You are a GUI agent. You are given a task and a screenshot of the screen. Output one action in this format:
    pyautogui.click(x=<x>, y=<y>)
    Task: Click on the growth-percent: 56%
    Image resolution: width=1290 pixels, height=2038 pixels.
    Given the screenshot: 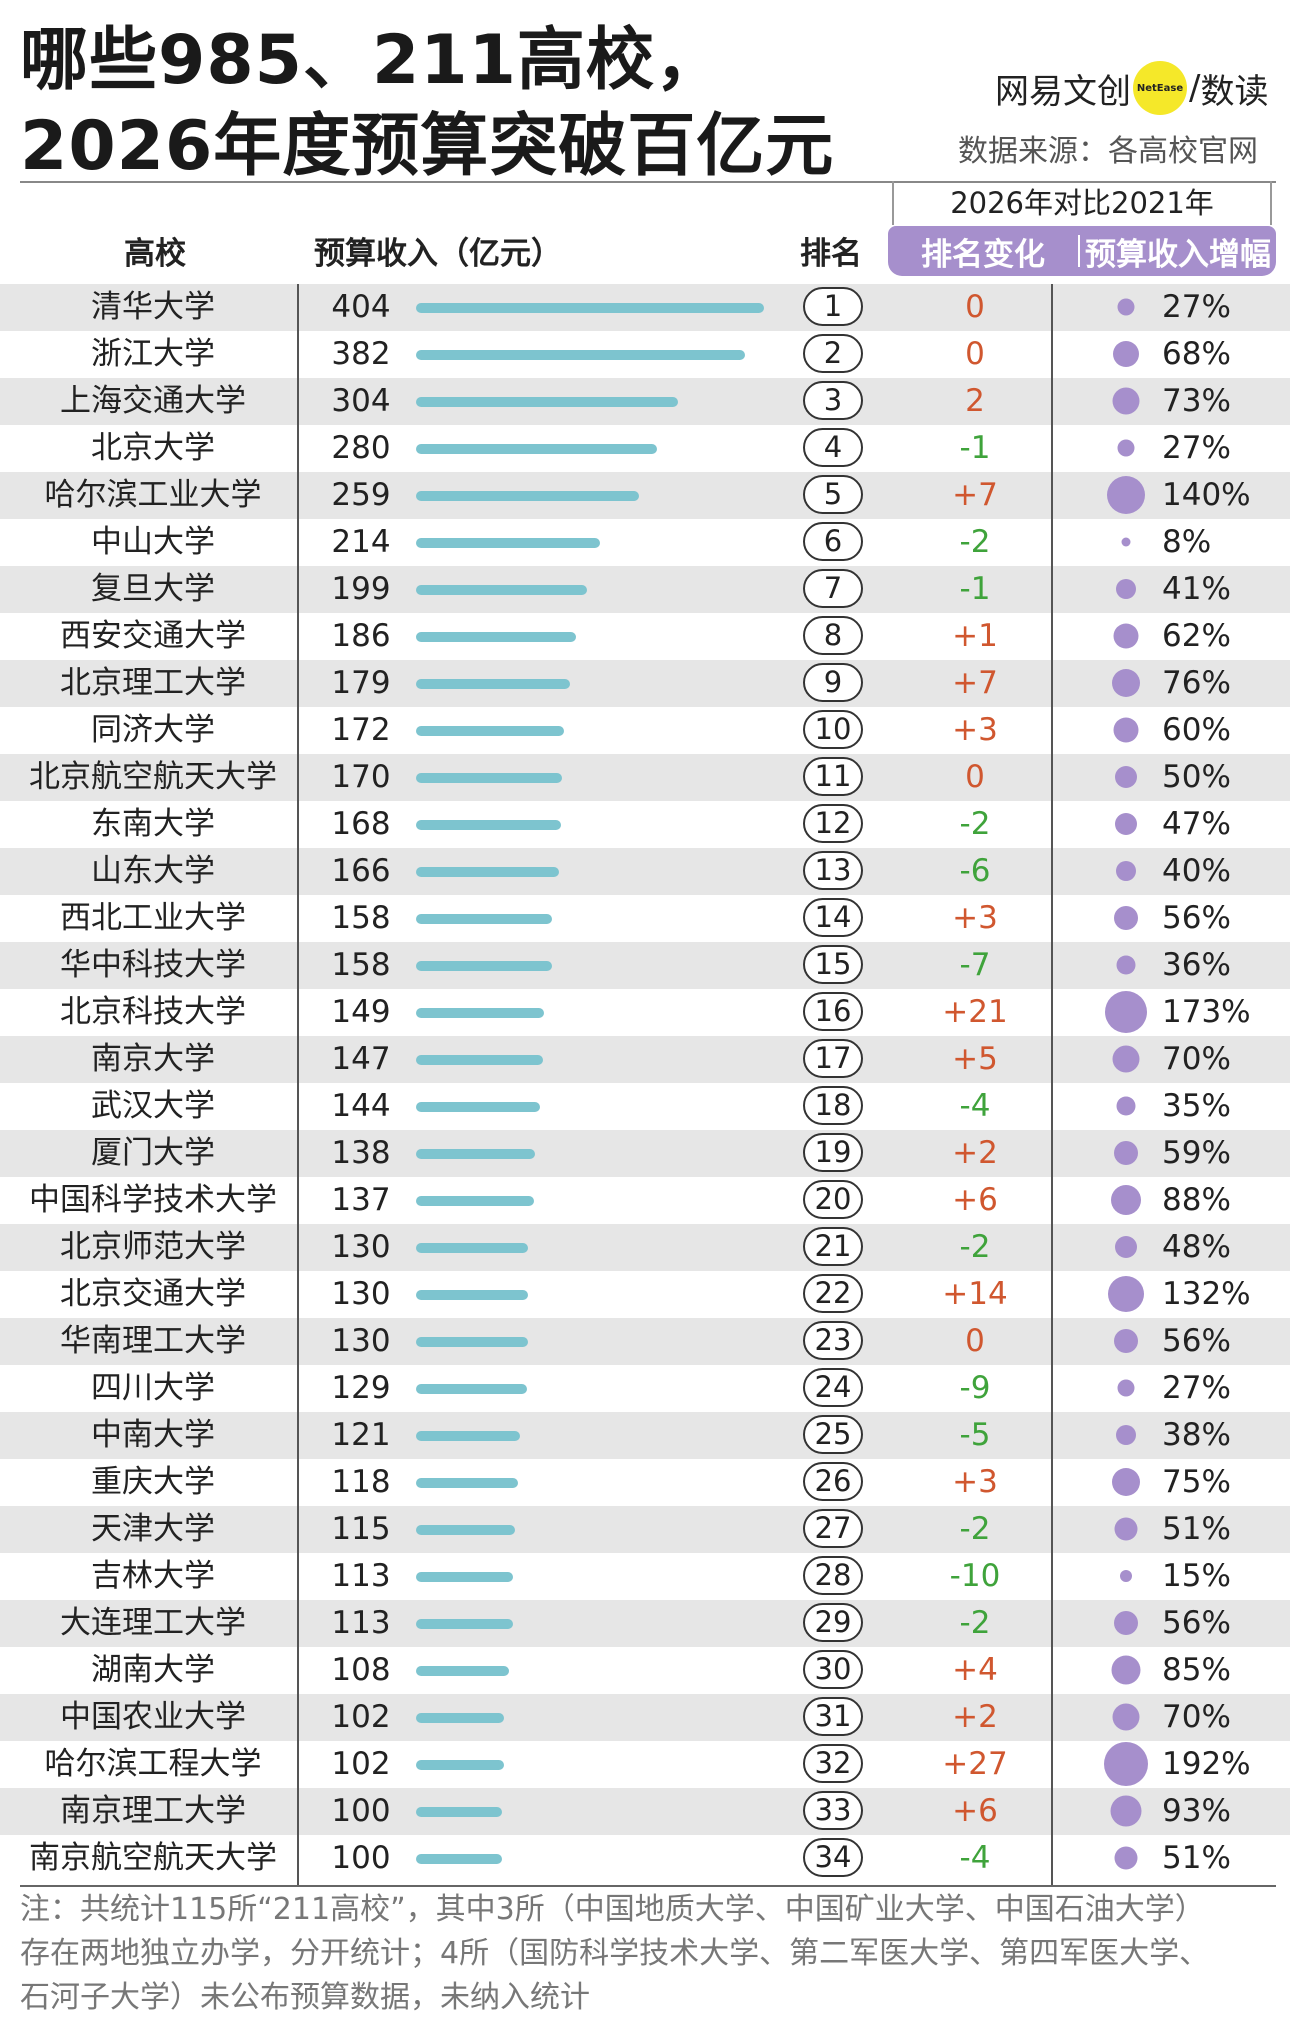 What is the action you would take?
    pyautogui.click(x=1196, y=918)
    